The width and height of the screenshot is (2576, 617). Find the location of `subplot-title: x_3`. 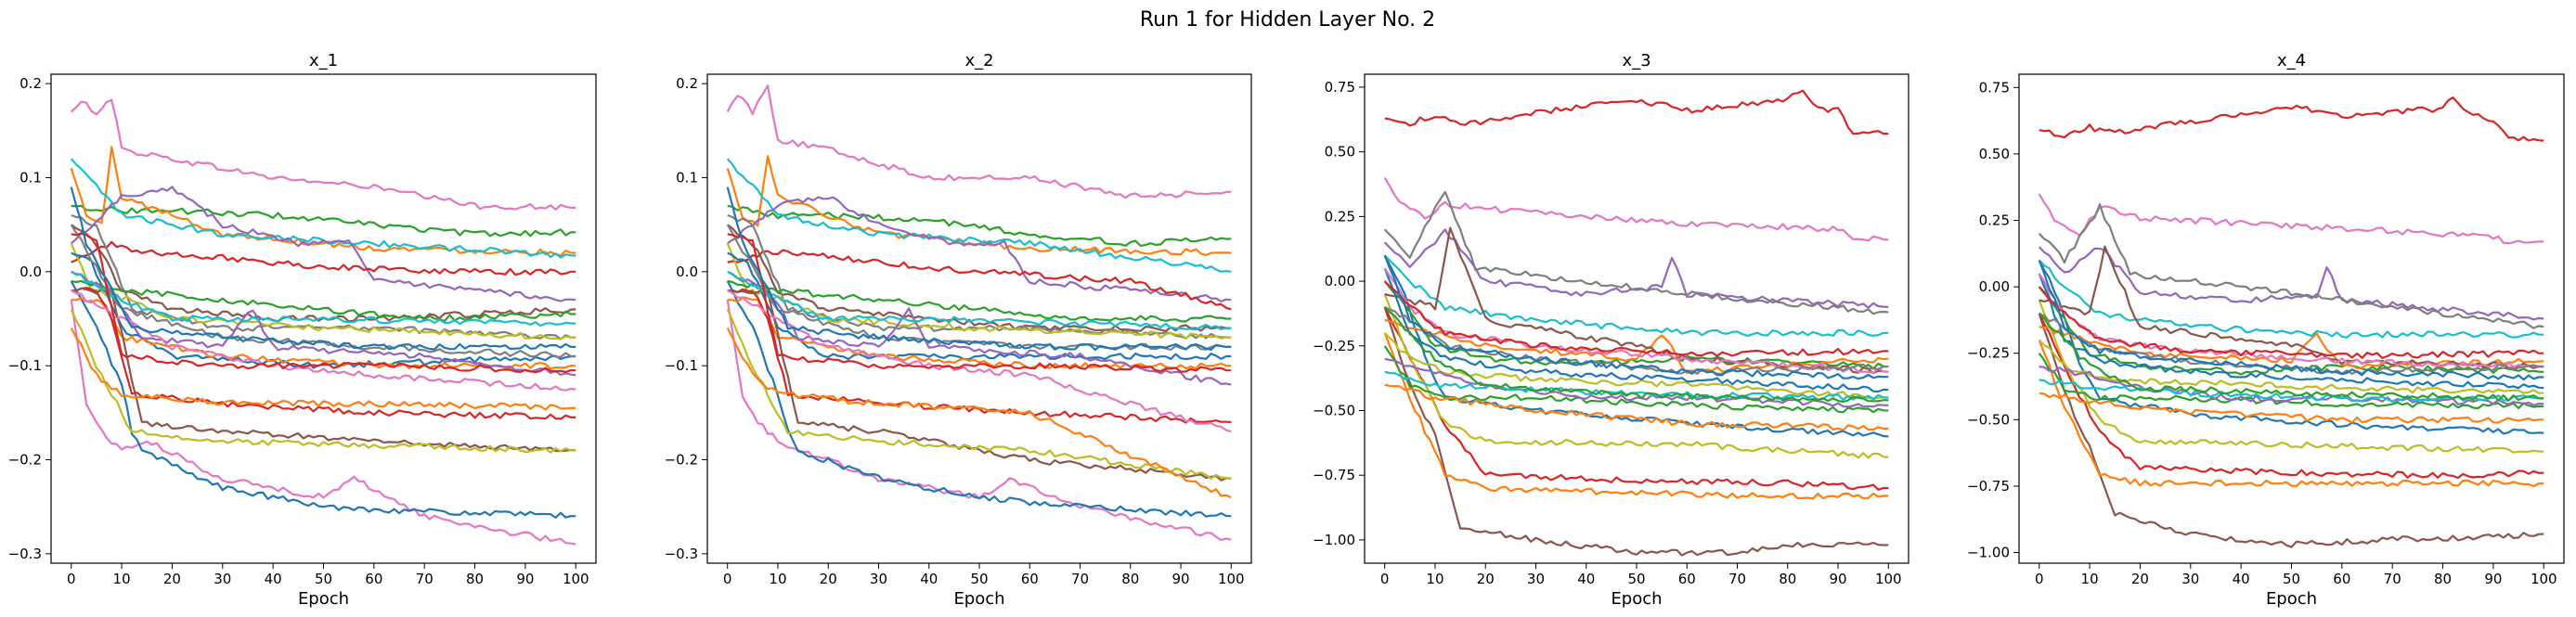

subplot-title: x_3 is located at coordinates (1636, 61).